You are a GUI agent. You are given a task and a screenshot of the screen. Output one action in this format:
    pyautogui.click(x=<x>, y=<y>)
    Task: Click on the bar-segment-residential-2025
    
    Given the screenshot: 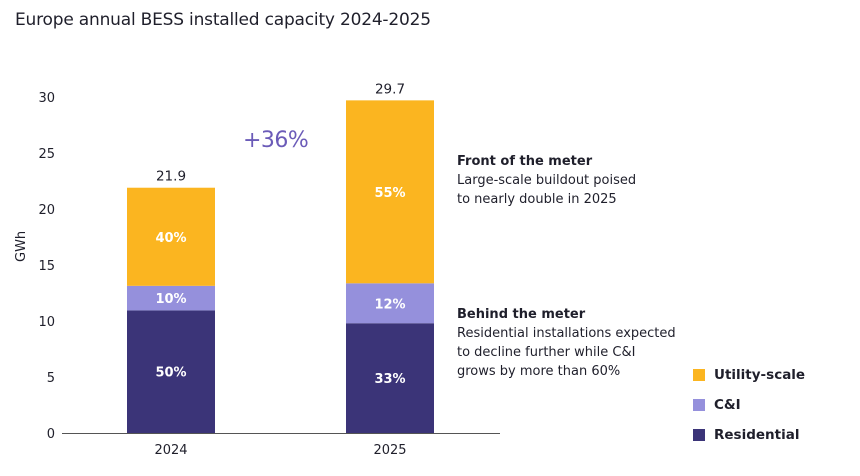 What is the action you would take?
    pyautogui.click(x=390, y=378)
    